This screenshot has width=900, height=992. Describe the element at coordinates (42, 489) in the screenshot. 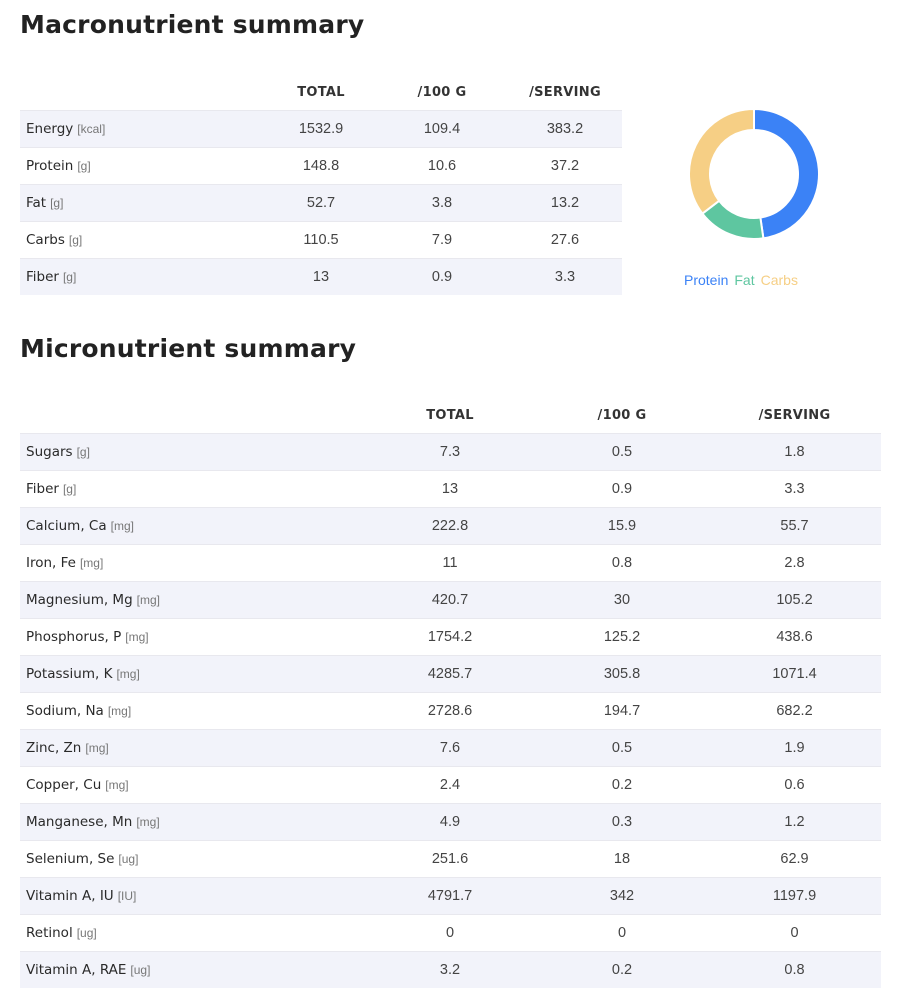

I see `nutrient-name: Fiber` at that location.